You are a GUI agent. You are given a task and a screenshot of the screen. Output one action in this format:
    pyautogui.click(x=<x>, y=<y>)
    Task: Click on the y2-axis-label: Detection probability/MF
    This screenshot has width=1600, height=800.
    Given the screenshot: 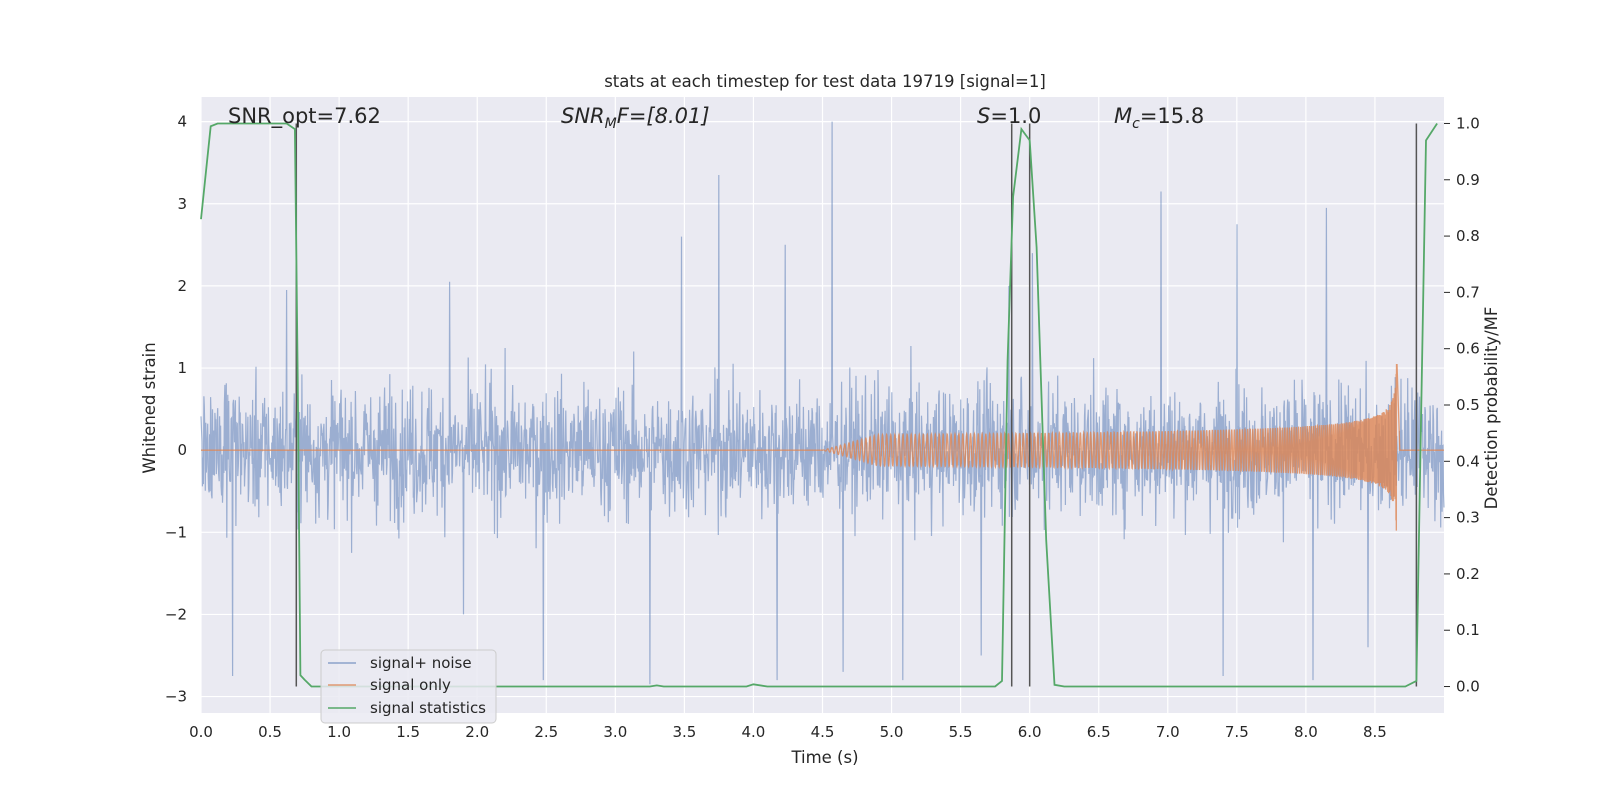 What is the action you would take?
    pyautogui.click(x=1491, y=408)
    